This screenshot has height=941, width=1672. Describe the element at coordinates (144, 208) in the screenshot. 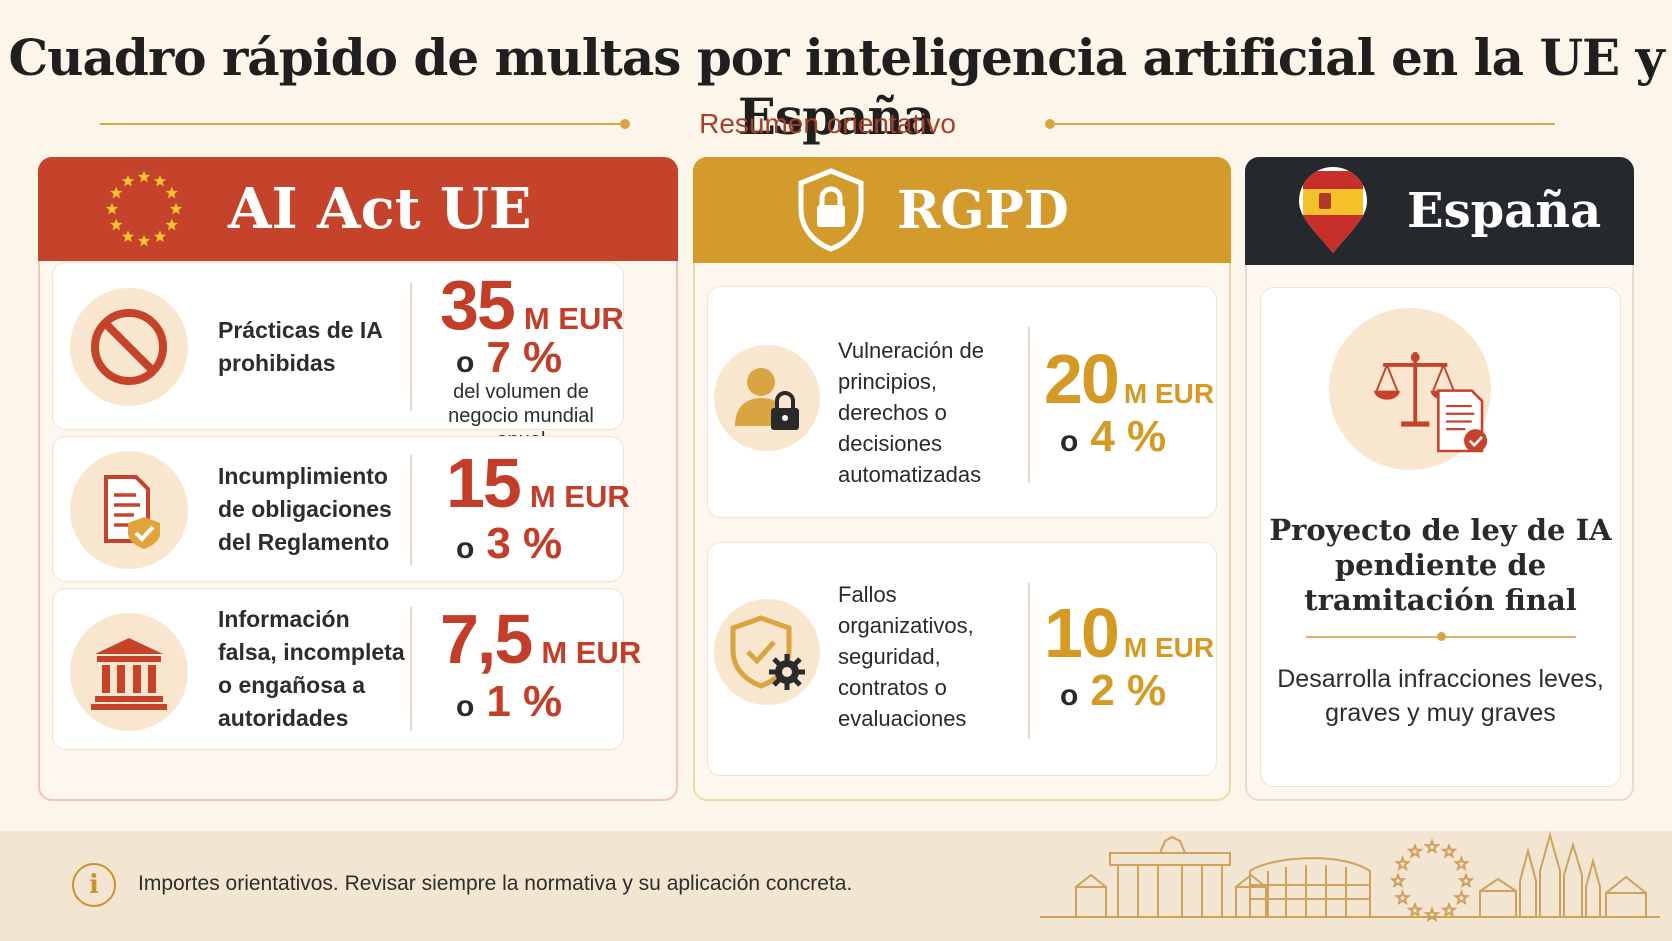

I see `eu-stars-icon` at that location.